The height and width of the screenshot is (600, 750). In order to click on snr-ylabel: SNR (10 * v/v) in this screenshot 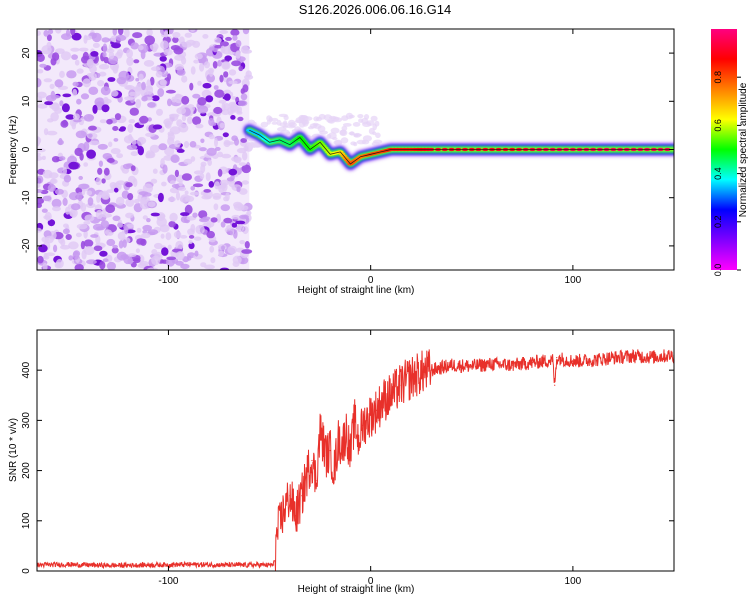, I will do `click(13, 450)`.